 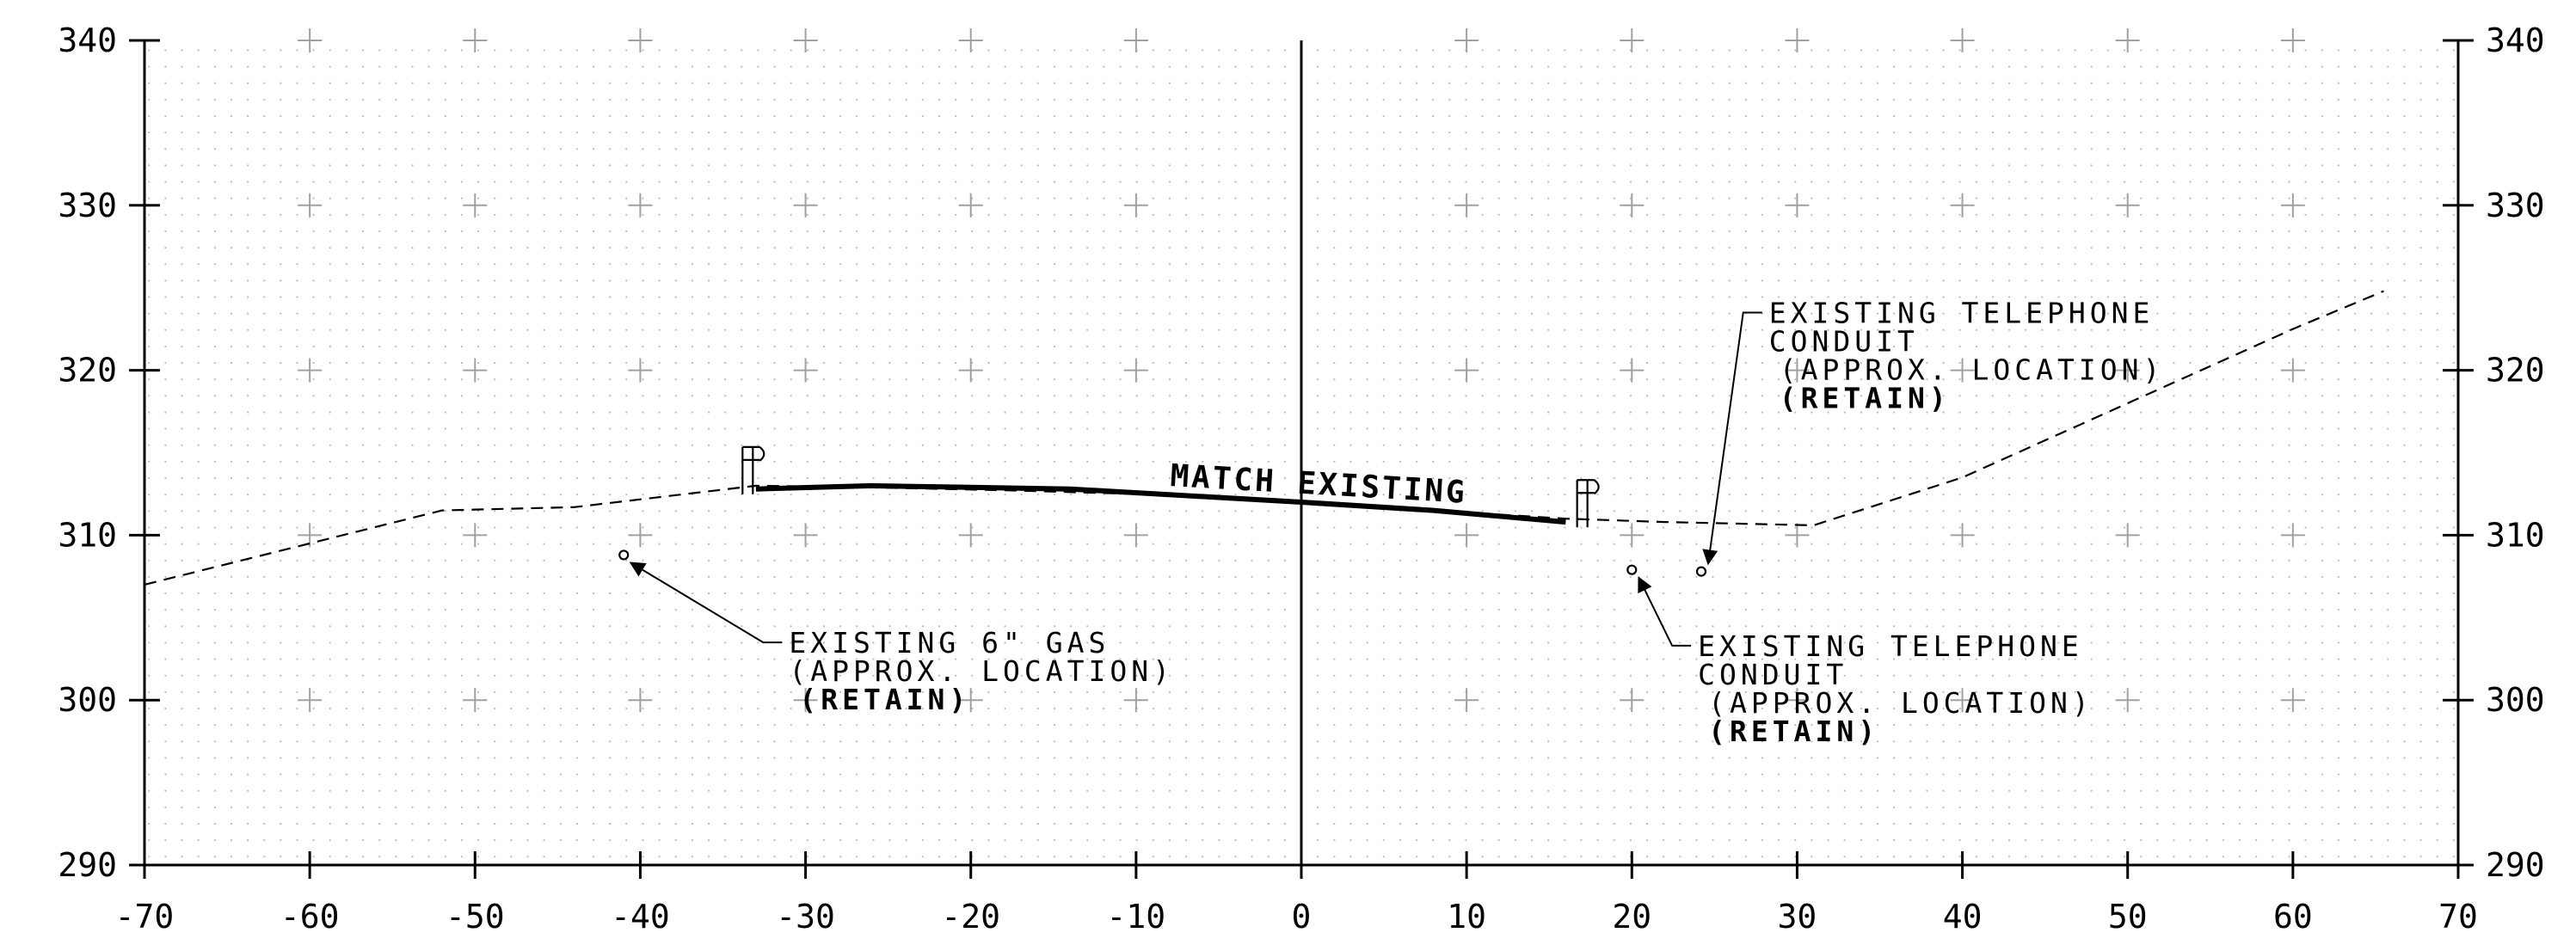 I want to click on y-tick-label-right: 310, so click(x=2515, y=535).